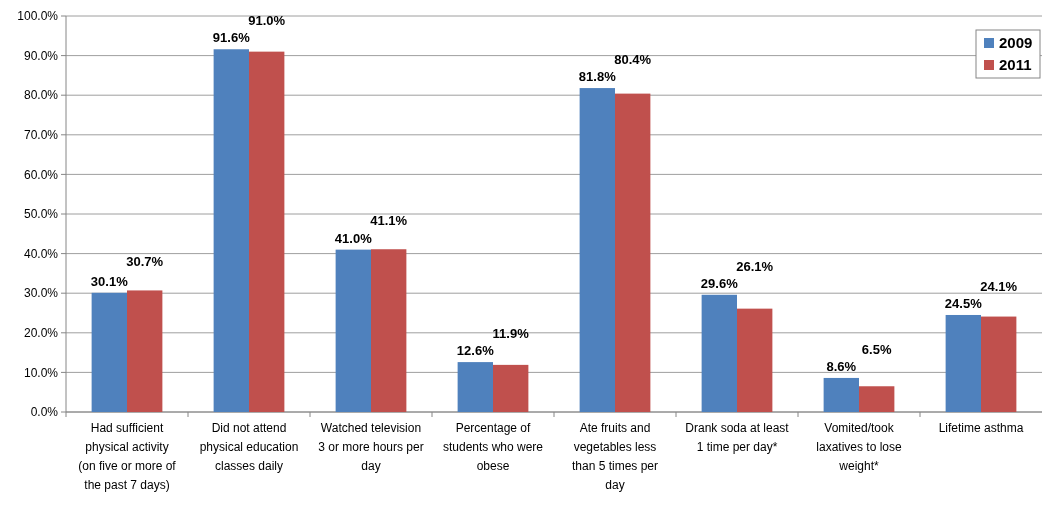 Image resolution: width=1057 pixels, height=508 pixels. What do you see at coordinates (1015, 65) in the screenshot?
I see `legend-label: 2011` at bounding box center [1015, 65].